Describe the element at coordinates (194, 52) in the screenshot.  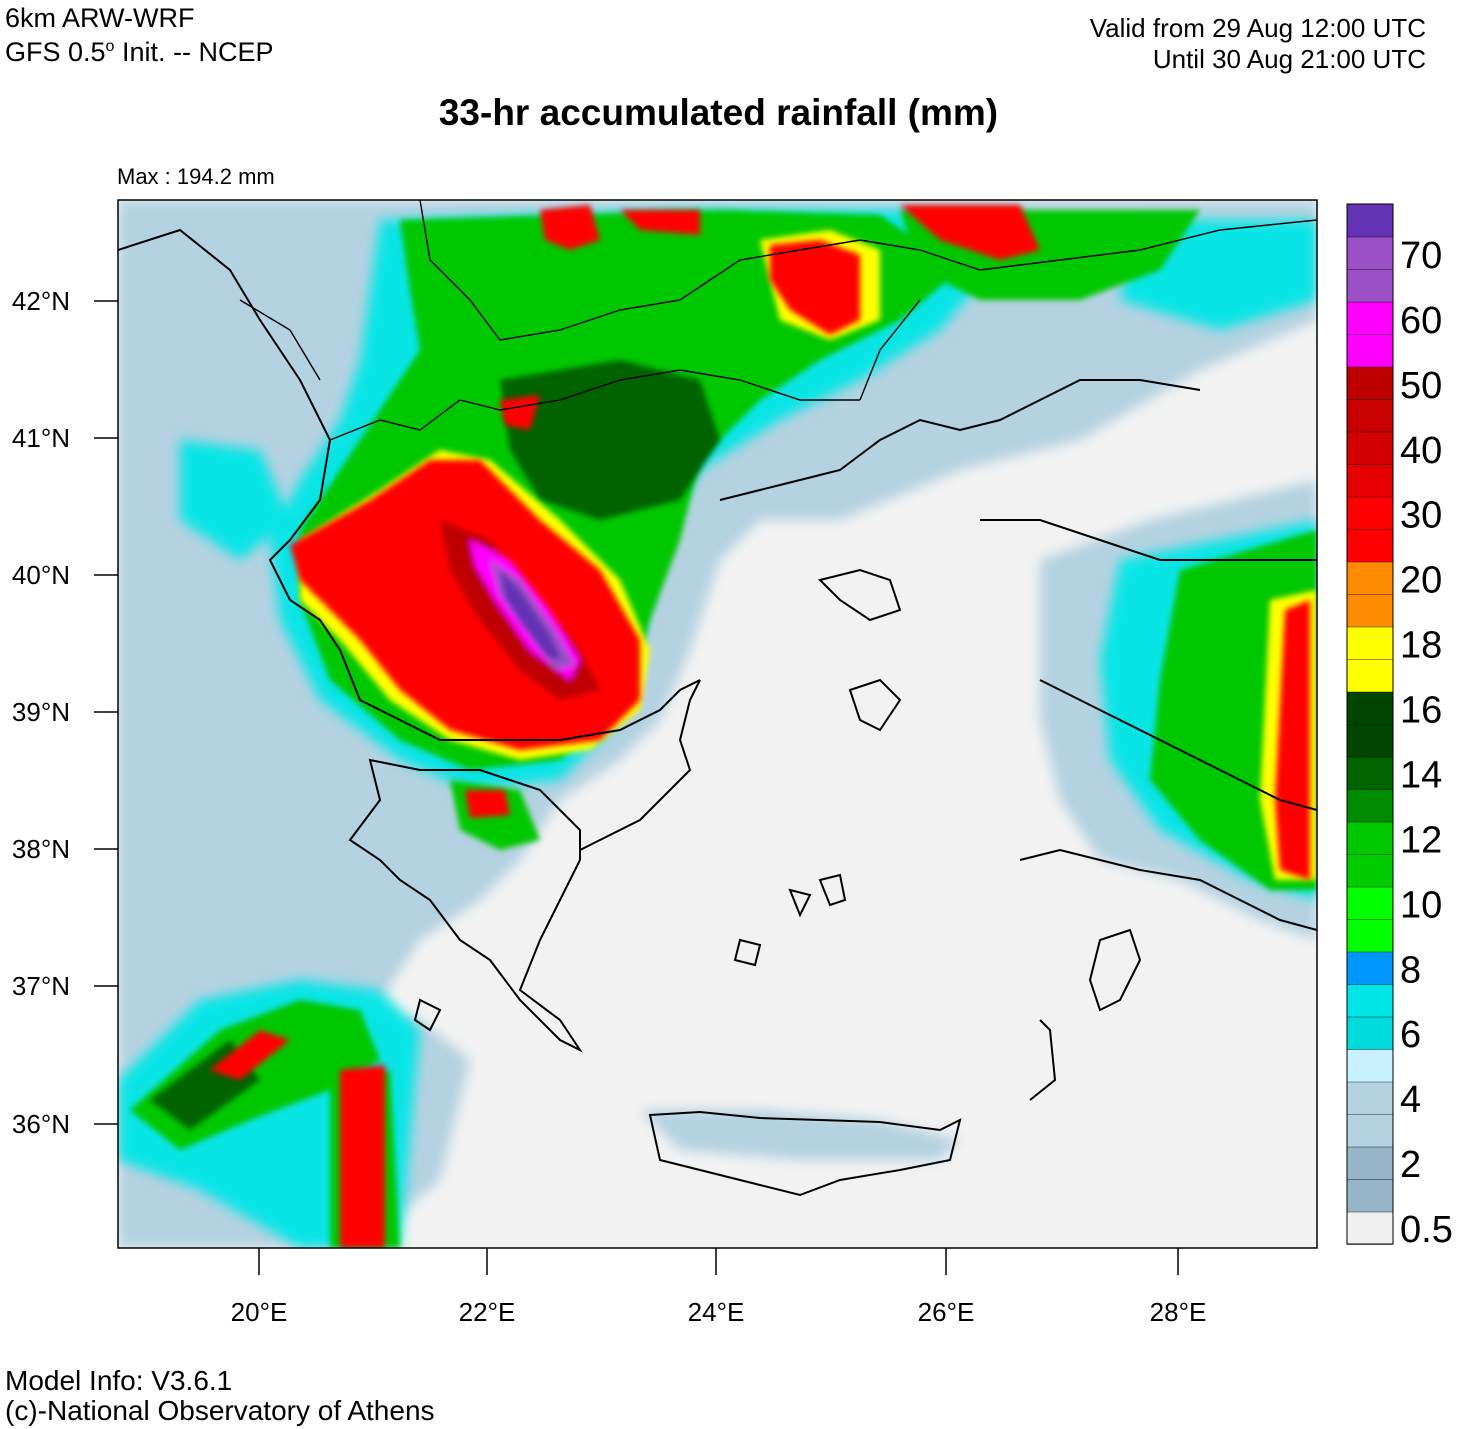
I see `init-agency: Init. -- NCEP` at that location.